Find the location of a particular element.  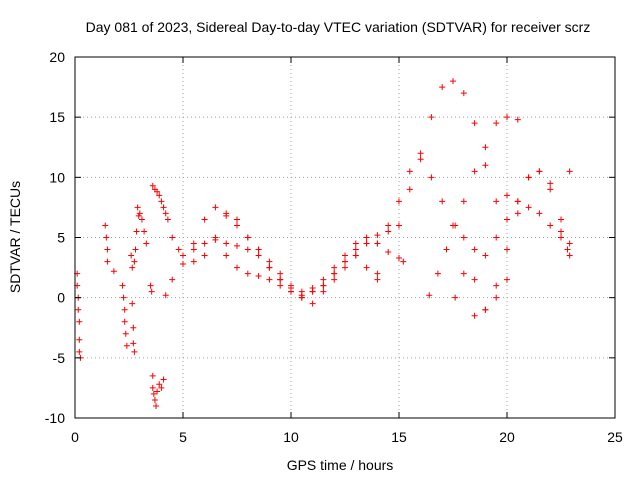

x-tick-label: 5 is located at coordinates (183, 437).